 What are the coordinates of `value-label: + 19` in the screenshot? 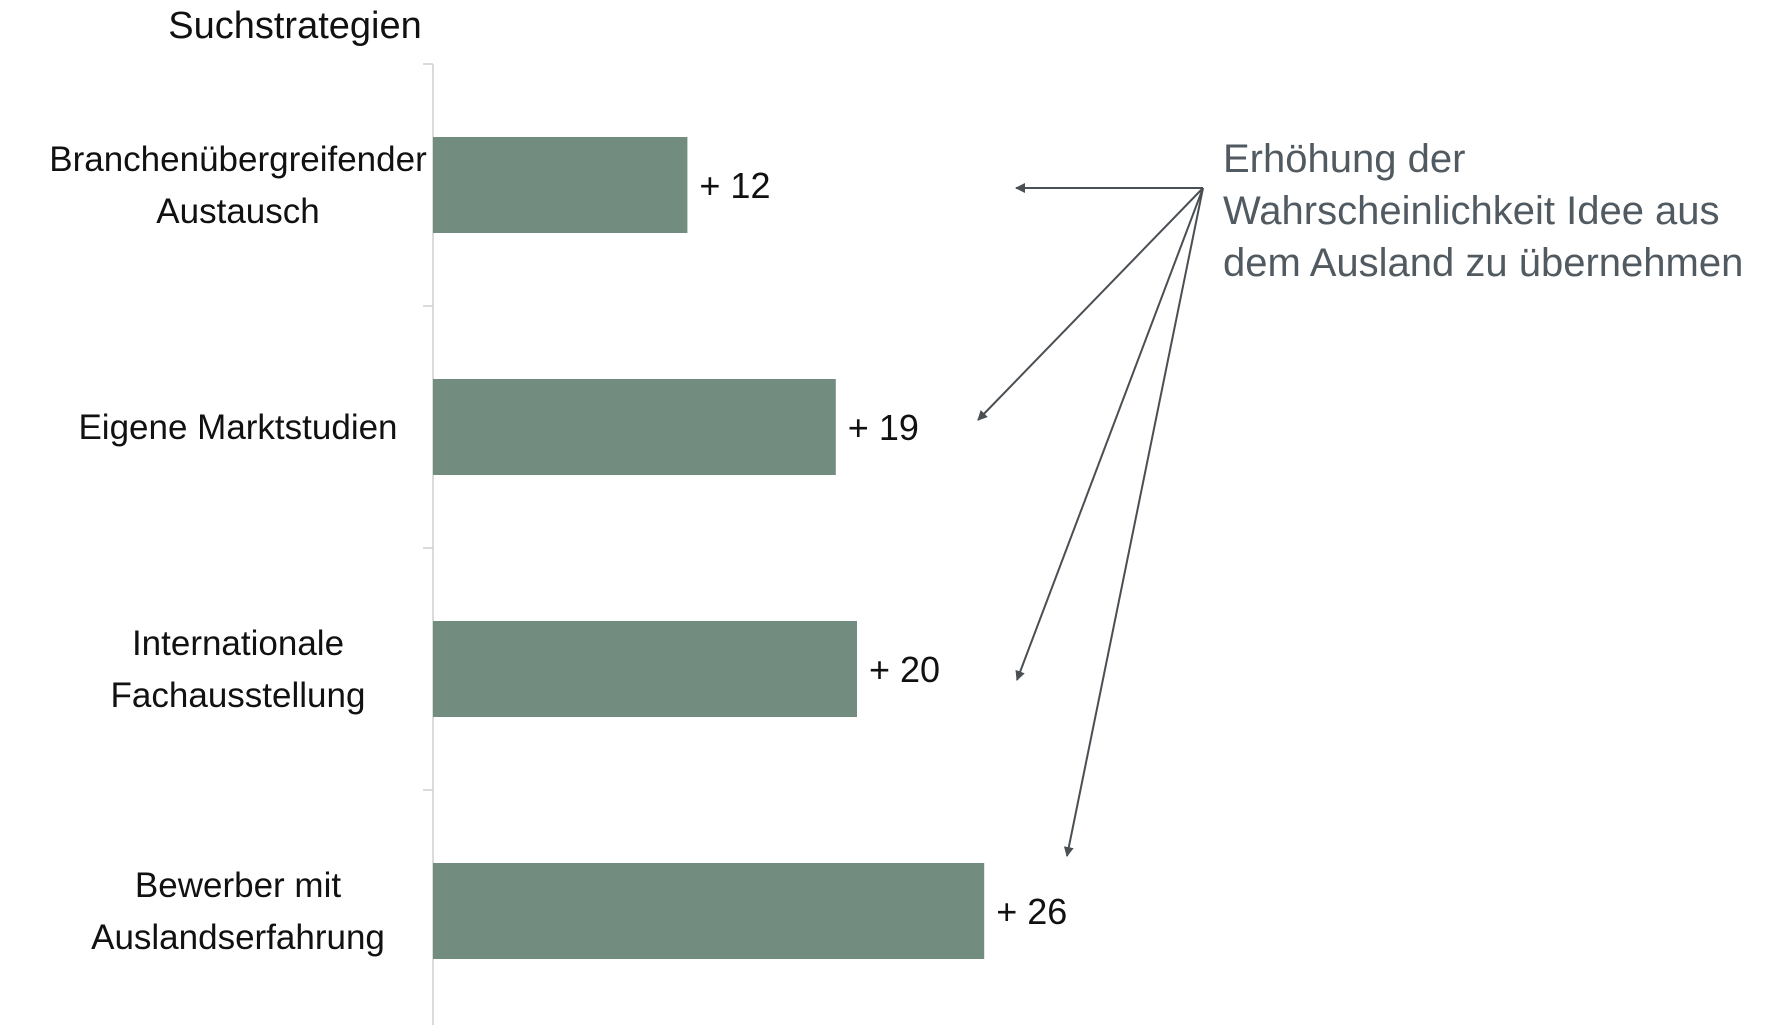 It's located at (883, 427).